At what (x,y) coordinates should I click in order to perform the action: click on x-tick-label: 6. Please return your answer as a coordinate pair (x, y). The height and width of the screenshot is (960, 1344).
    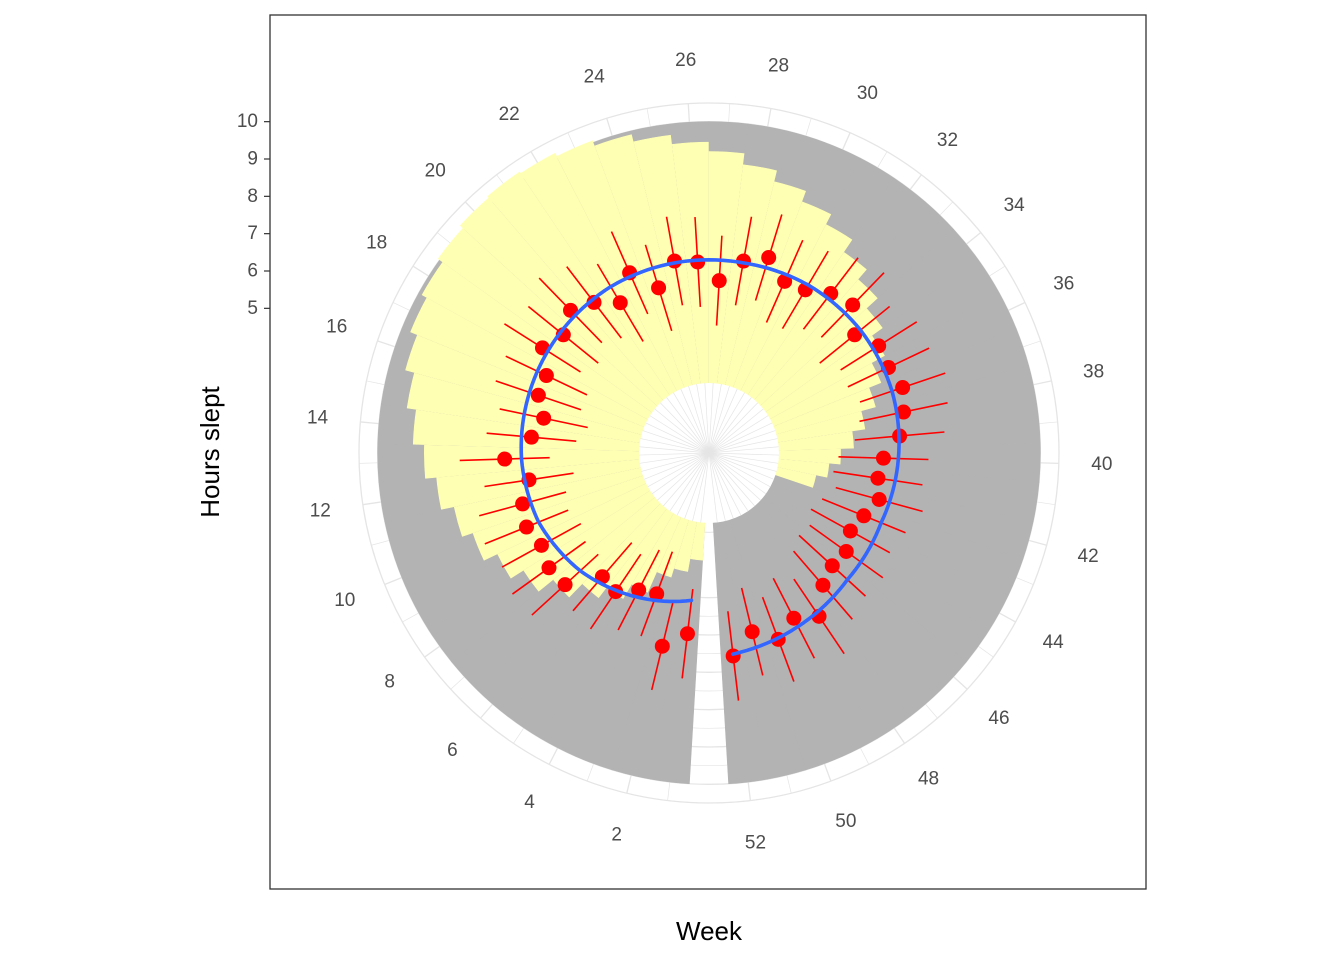
    Looking at the image, I should click on (452, 750).